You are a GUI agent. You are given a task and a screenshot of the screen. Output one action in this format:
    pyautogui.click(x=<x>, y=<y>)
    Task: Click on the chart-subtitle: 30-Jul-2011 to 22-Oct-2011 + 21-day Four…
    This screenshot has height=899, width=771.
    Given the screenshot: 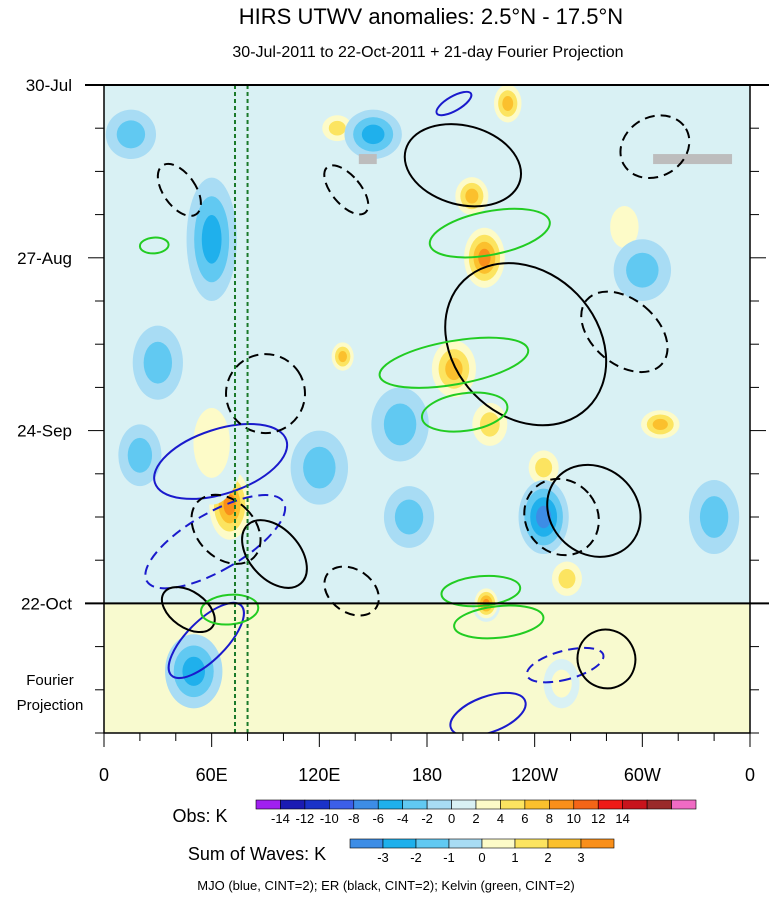 What is the action you would take?
    pyautogui.click(x=427, y=52)
    